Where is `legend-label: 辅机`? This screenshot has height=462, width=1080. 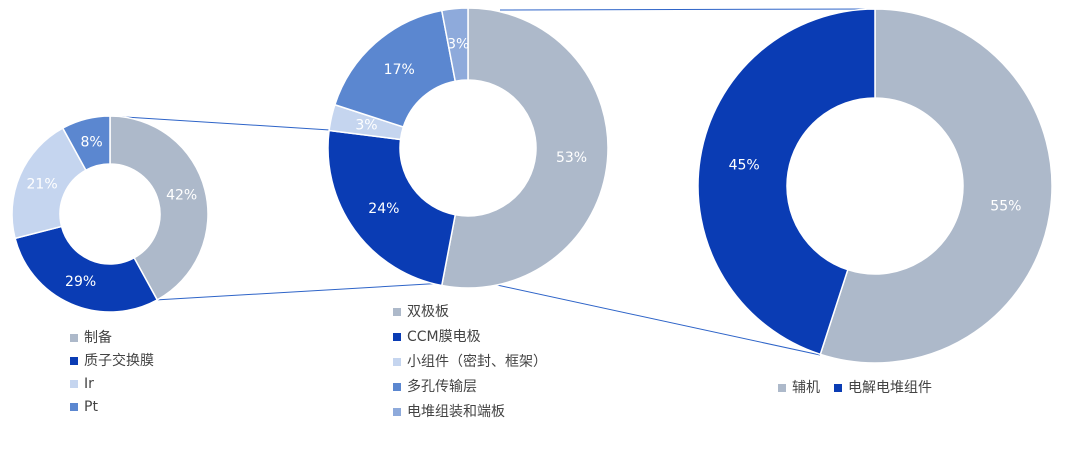 legend-label: 辅机 is located at coordinates (806, 388).